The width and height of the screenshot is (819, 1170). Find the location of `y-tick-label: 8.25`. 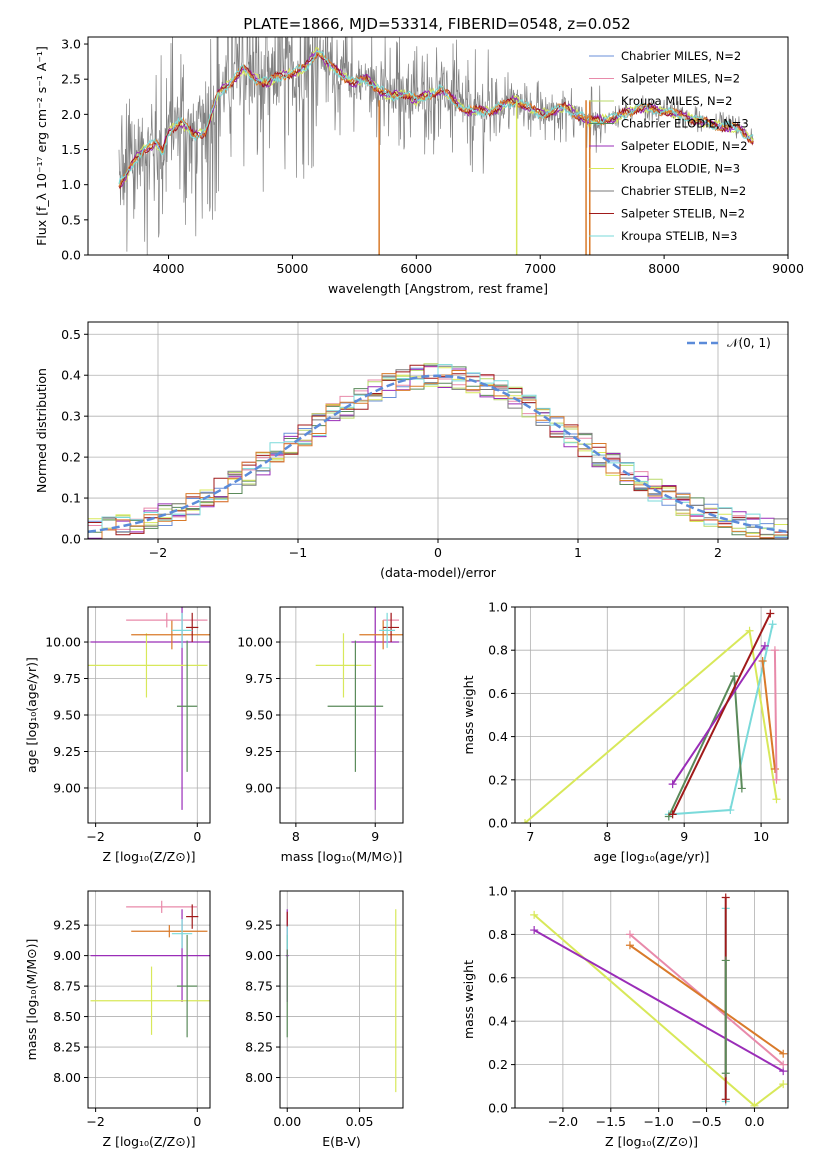

y-tick-label: 8.25 is located at coordinates (259, 1047).